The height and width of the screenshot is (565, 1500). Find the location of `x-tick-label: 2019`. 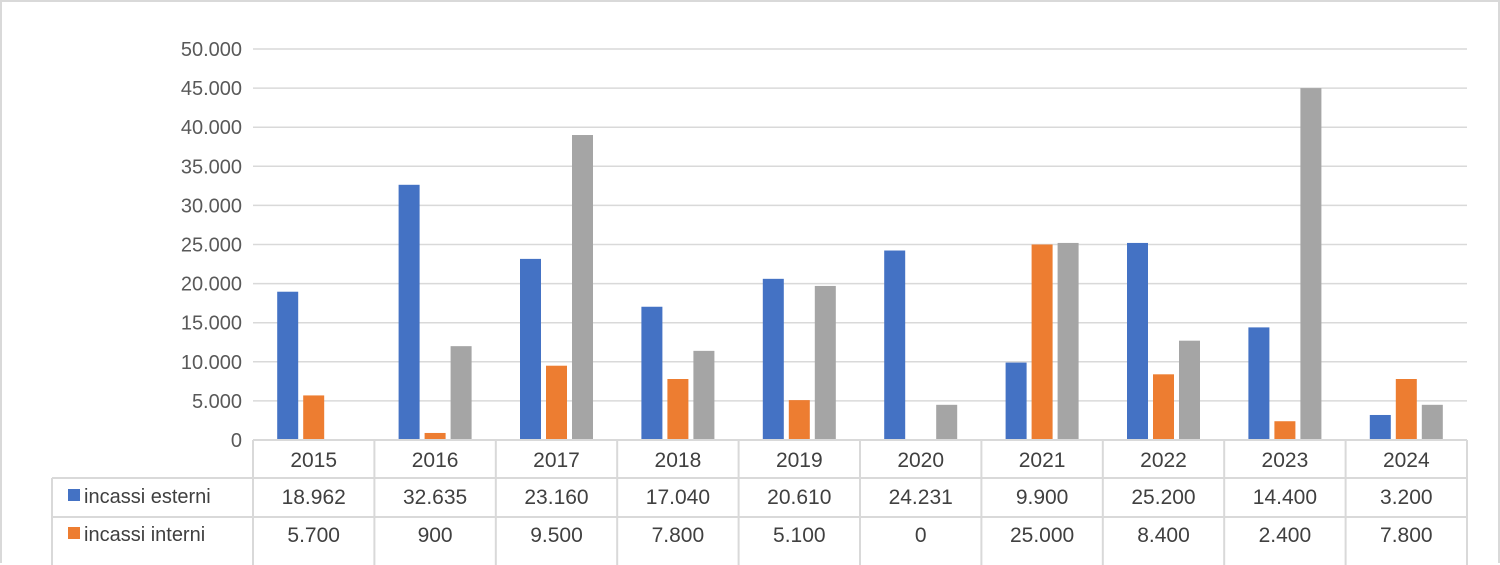

x-tick-label: 2019 is located at coordinates (799, 460).